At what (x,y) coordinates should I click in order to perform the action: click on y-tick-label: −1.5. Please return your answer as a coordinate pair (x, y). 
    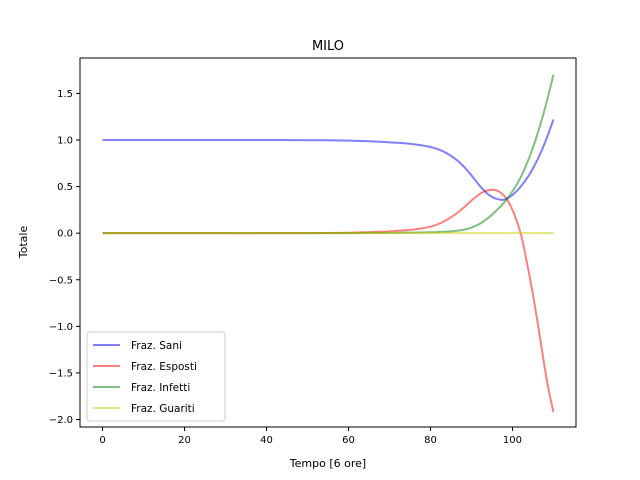
    Looking at the image, I should click on (61, 373).